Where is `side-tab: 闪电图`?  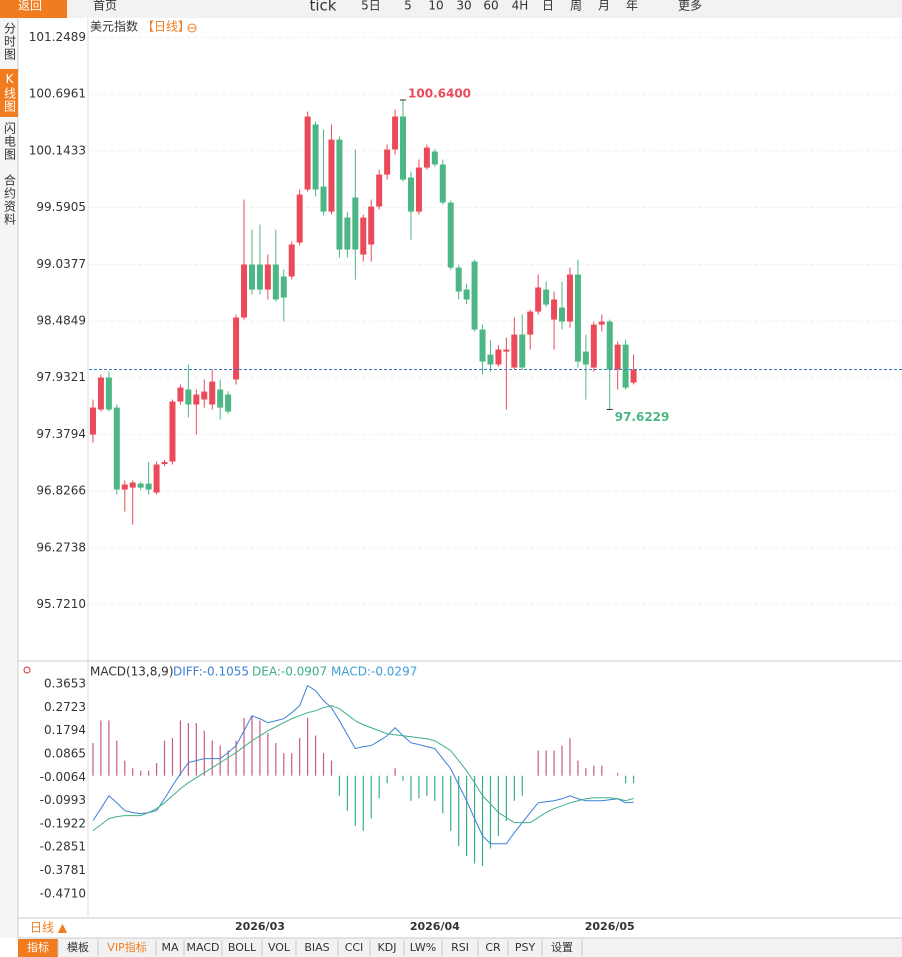
side-tab: 闪电图 is located at coordinates (10, 141).